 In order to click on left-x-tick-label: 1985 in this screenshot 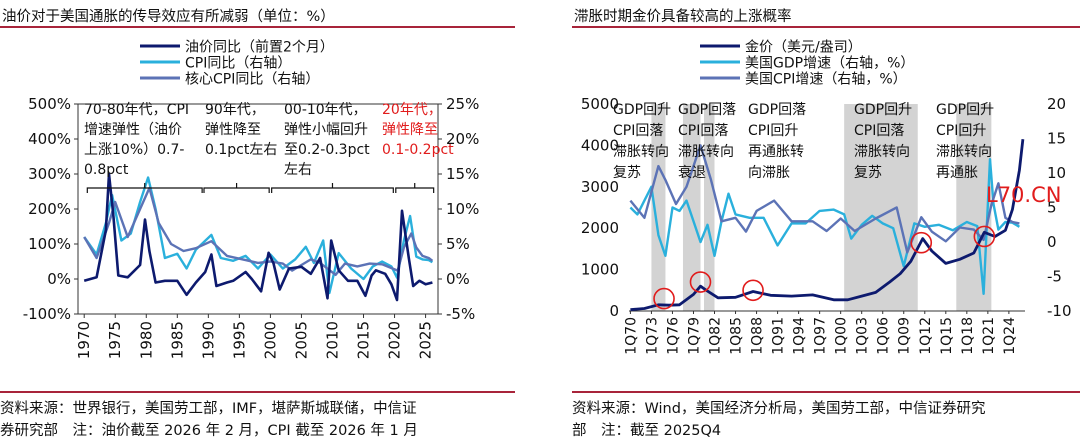, I will do `click(177, 340)`.